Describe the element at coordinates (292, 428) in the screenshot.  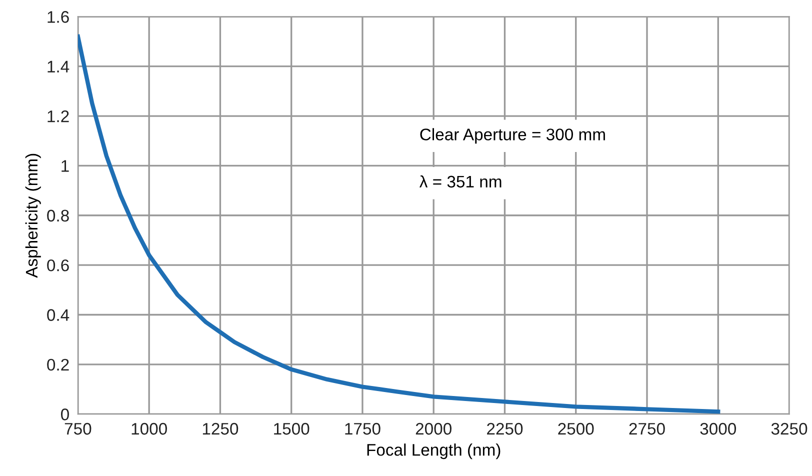
I see `x-tick-label: 1500` at that location.